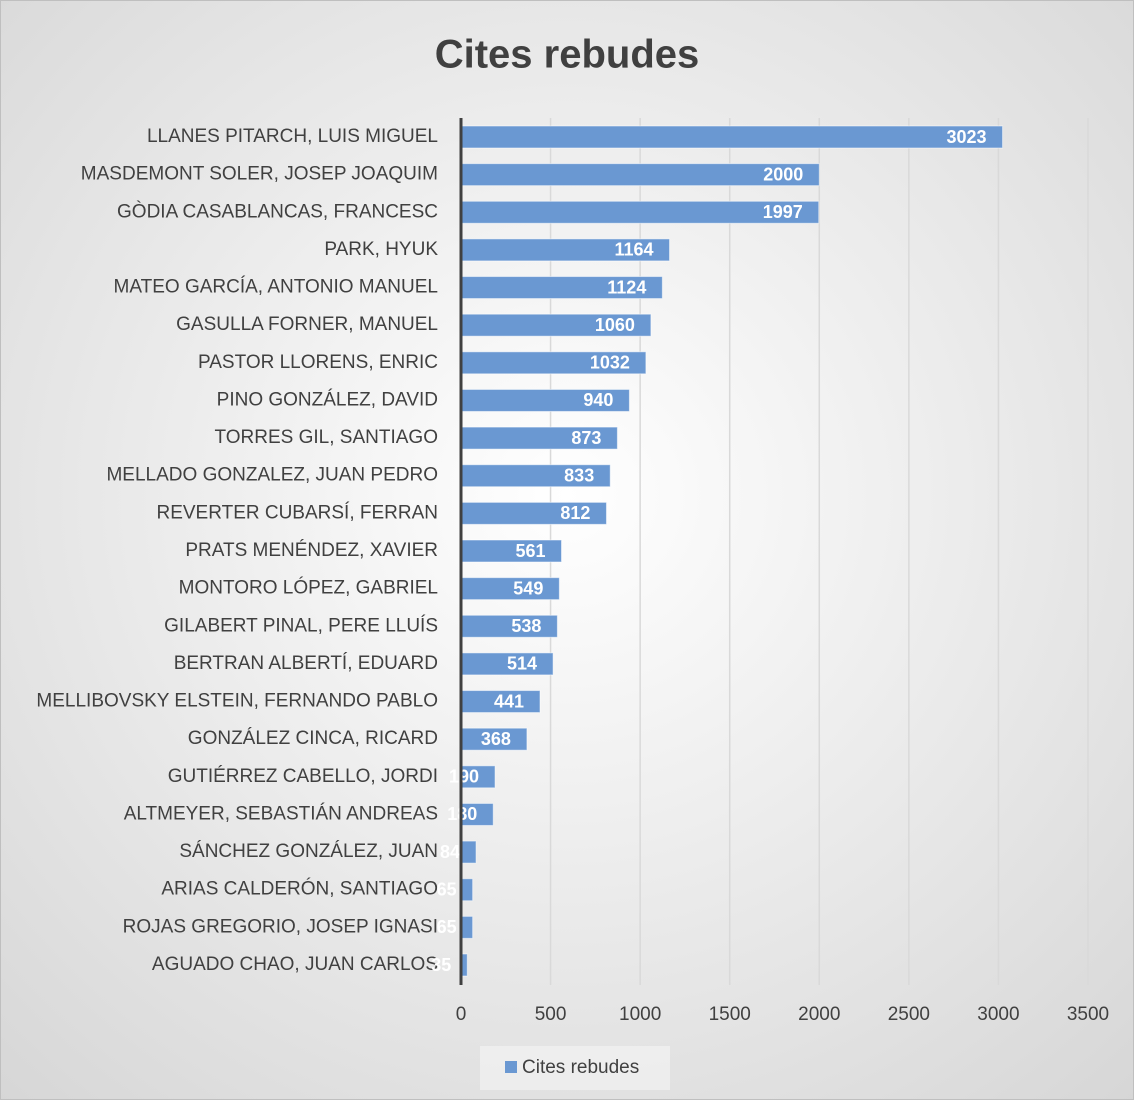  Describe the element at coordinates (441, 965) in the screenshot. I see `data-label: 35` at that location.